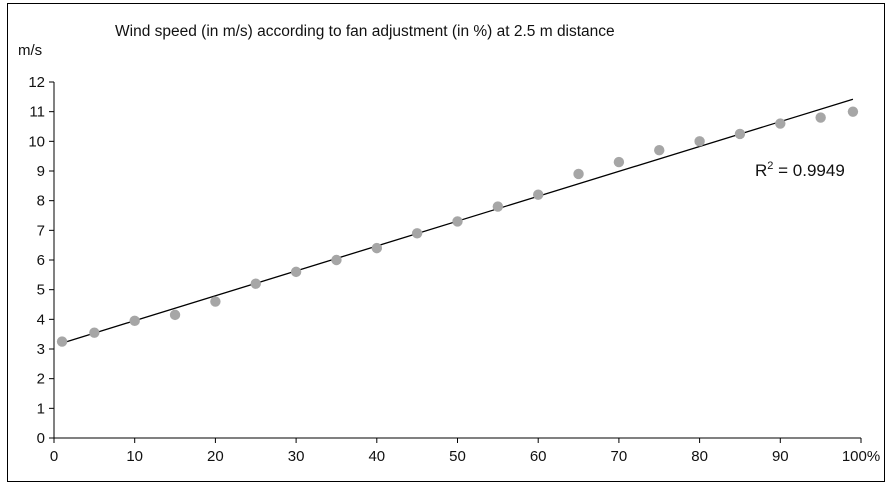  I want to click on r-squared-annotation: R2 = 0.9949, so click(800, 170).